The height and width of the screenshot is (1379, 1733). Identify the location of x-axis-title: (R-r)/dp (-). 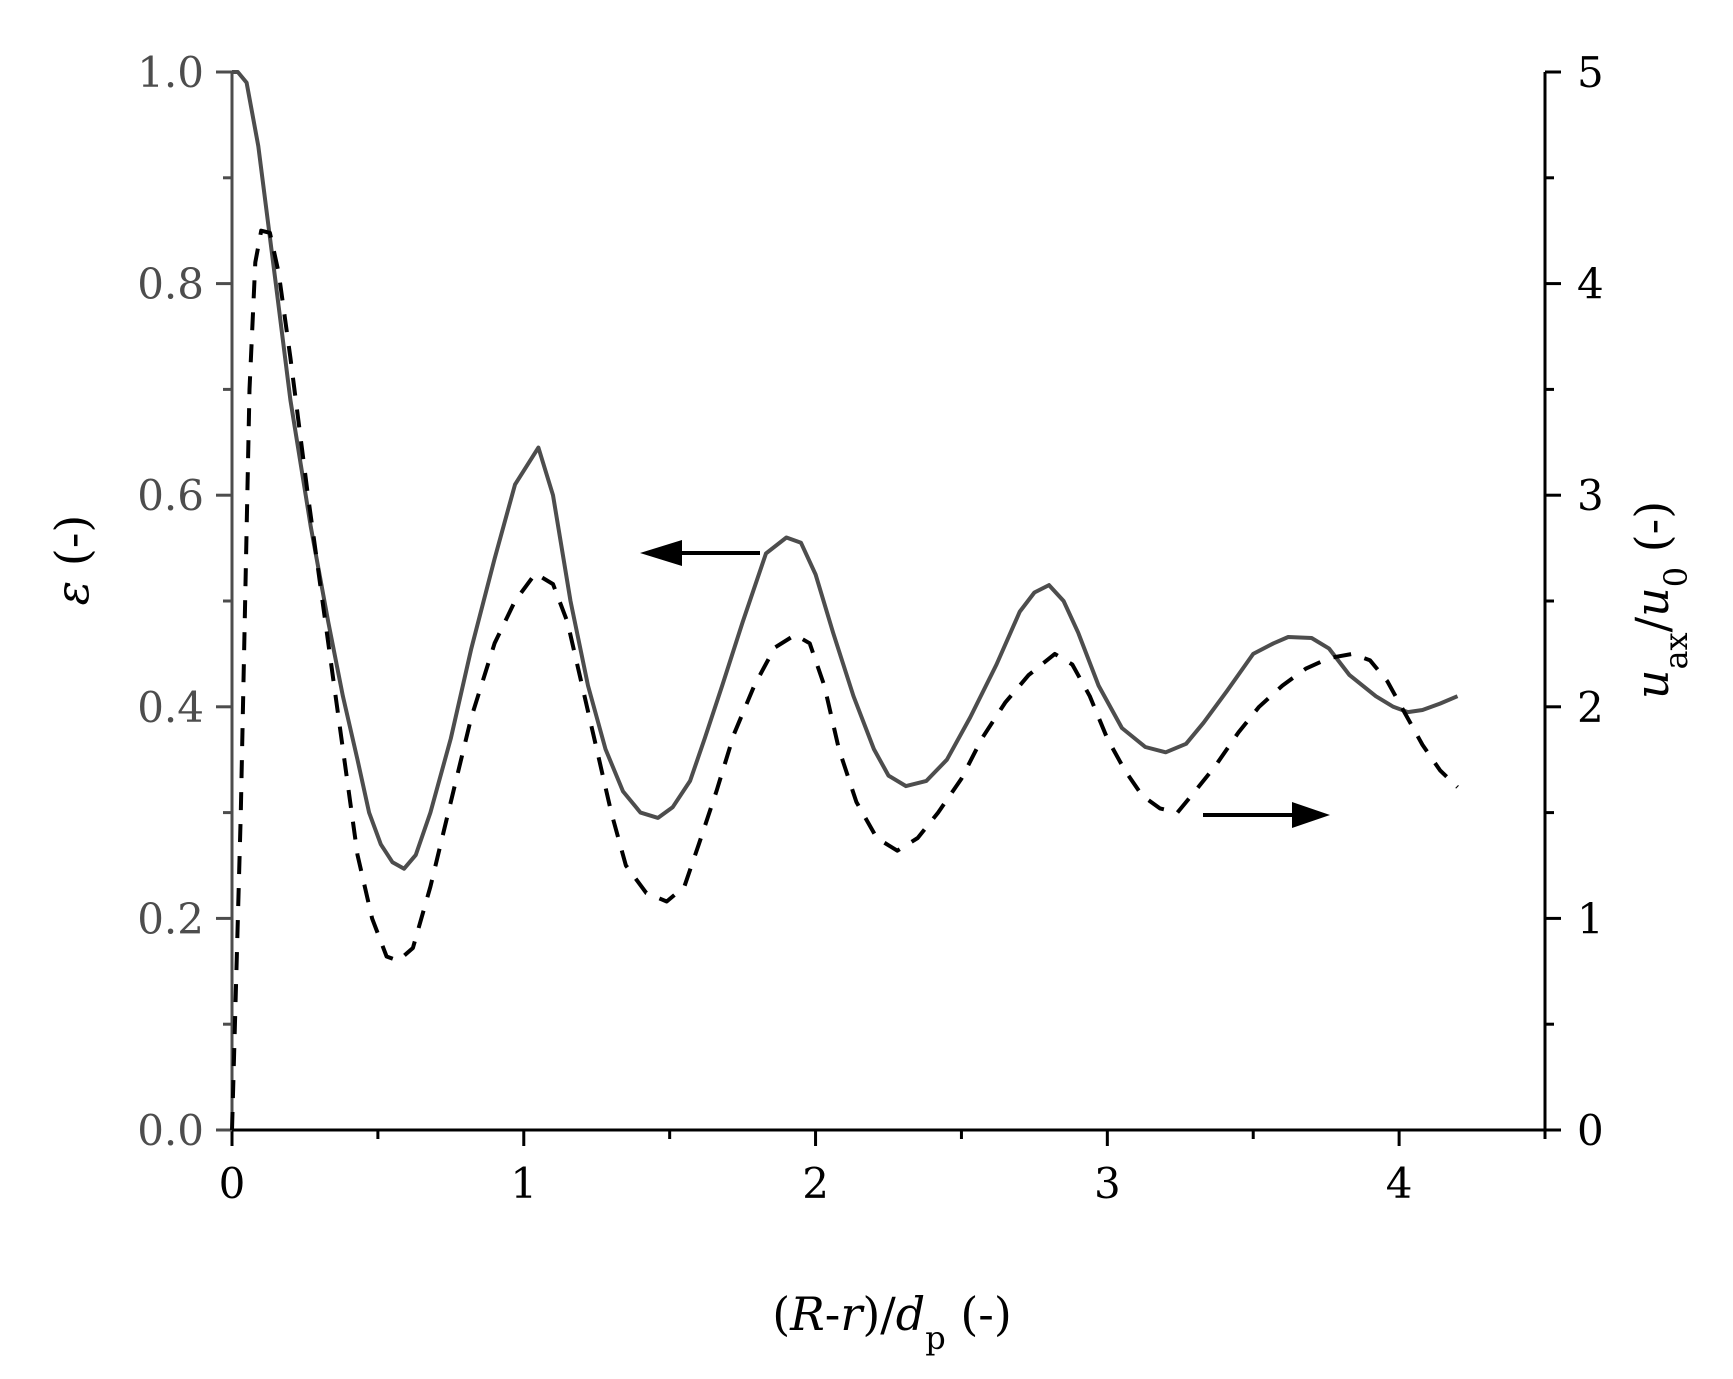
(892, 1322).